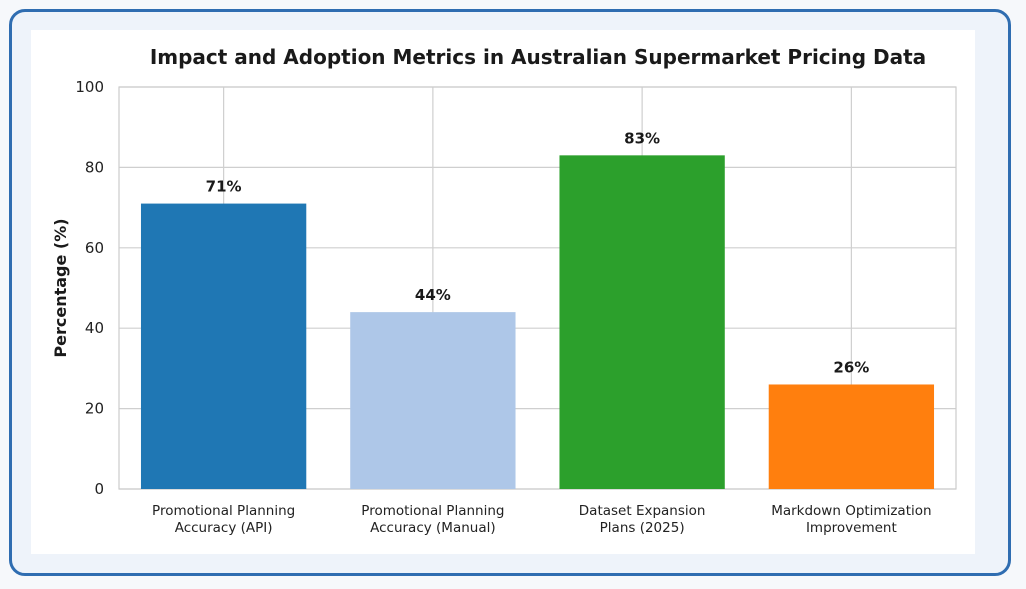  What do you see at coordinates (60, 287) in the screenshot?
I see `y-axis-label: Percentage (%)` at bounding box center [60, 287].